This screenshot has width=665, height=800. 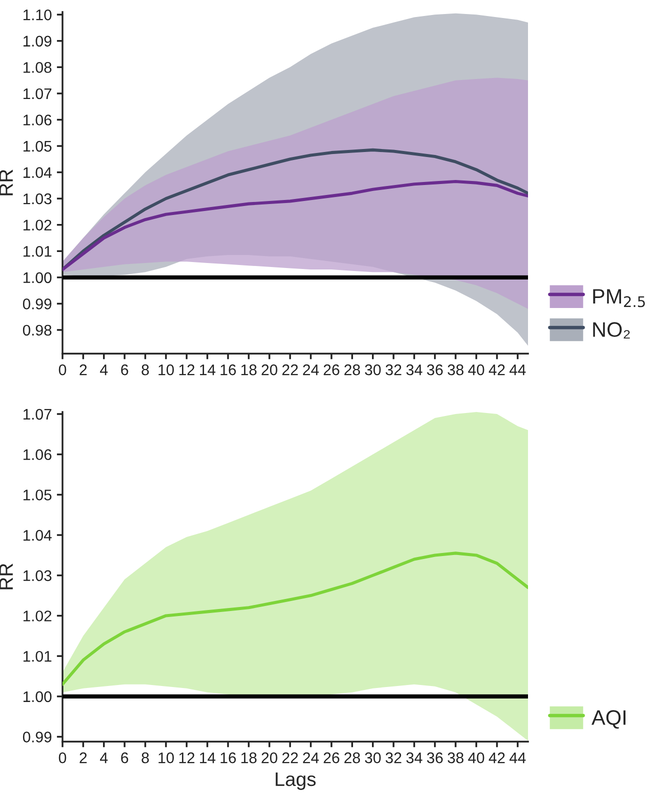 What do you see at coordinates (609, 719) in the screenshot?
I see `legend-label: AQI` at bounding box center [609, 719].